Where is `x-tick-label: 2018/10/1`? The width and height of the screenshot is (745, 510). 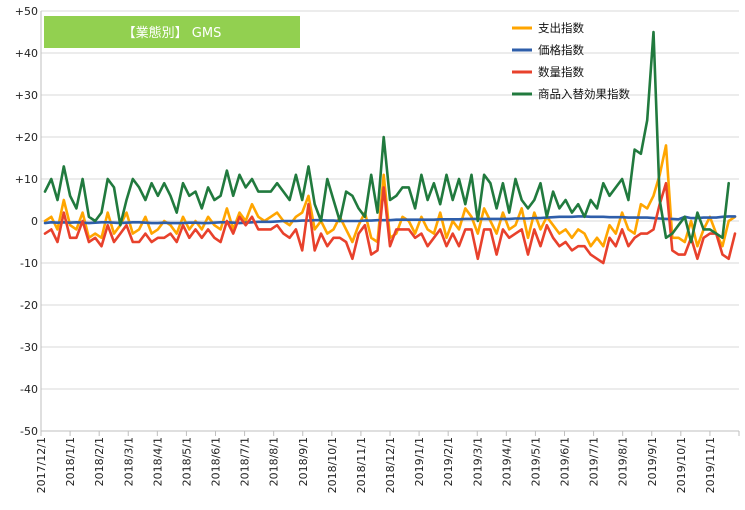 x-tick-label: 2018/10/1 is located at coordinates (332, 465).